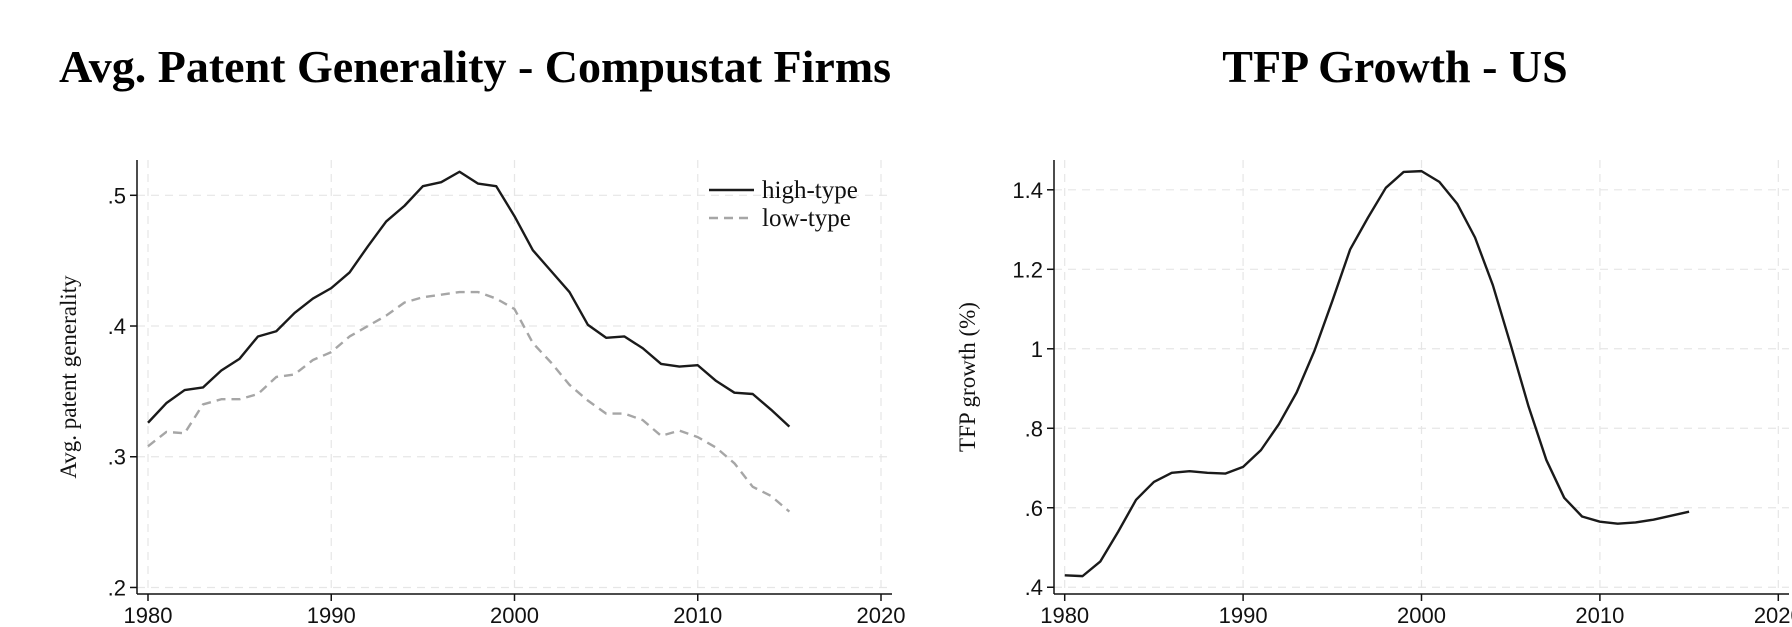  What do you see at coordinates (1394, 66) in the screenshot?
I see `chart-title: TFP Growth - US` at bounding box center [1394, 66].